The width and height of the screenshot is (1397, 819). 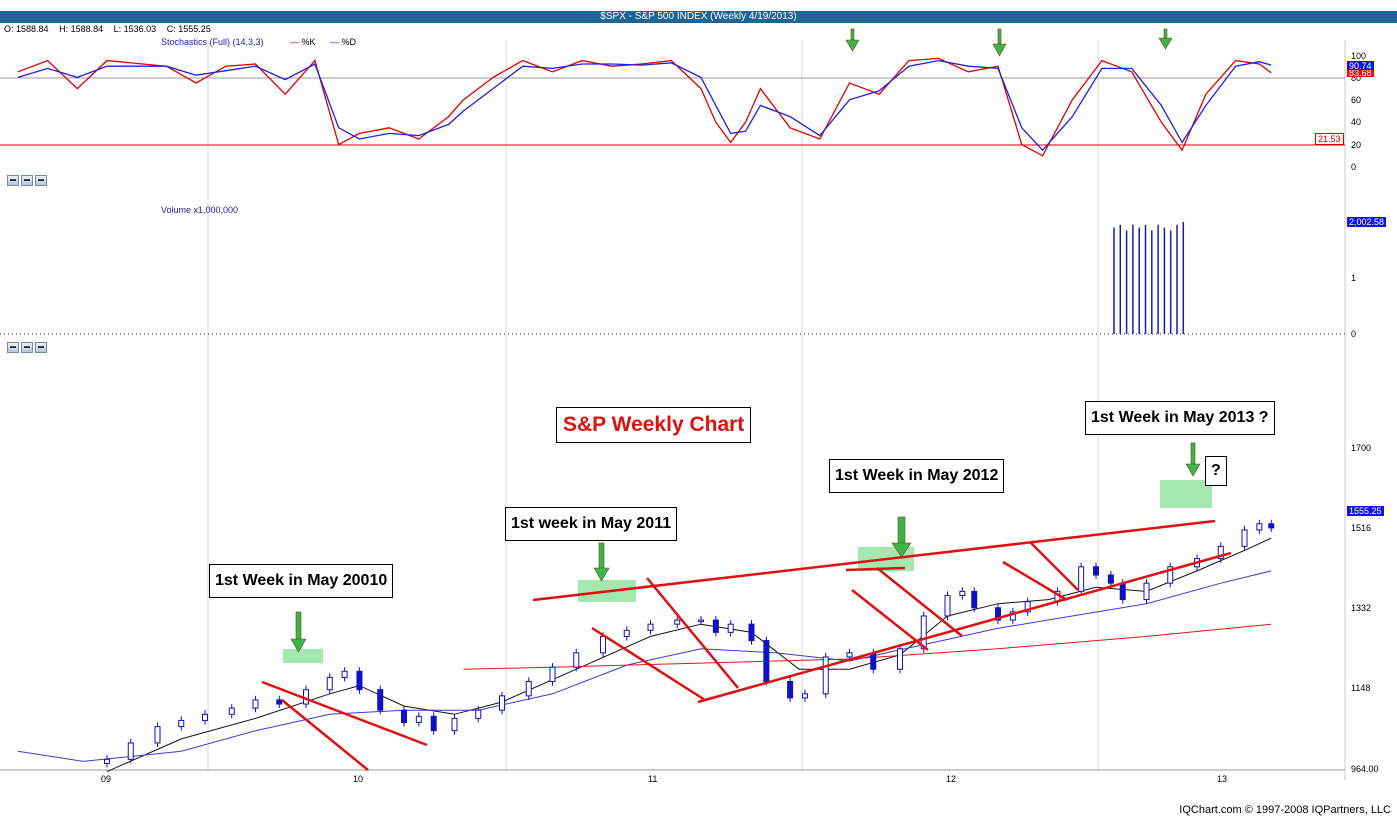 What do you see at coordinates (188, 29) in the screenshot?
I see `close-value: C: 1555.25` at bounding box center [188, 29].